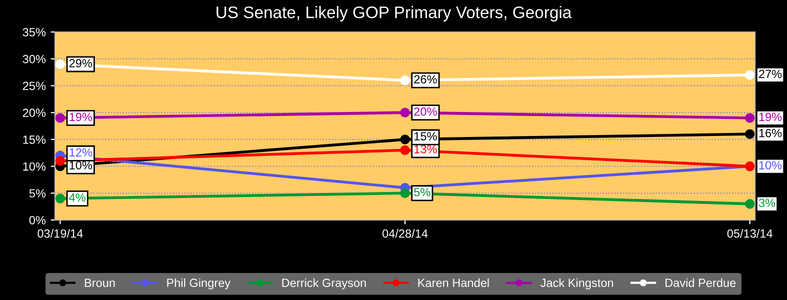 The height and width of the screenshot is (300, 787). Describe the element at coordinates (34, 59) in the screenshot. I see `y-tick-label: 30%` at that location.